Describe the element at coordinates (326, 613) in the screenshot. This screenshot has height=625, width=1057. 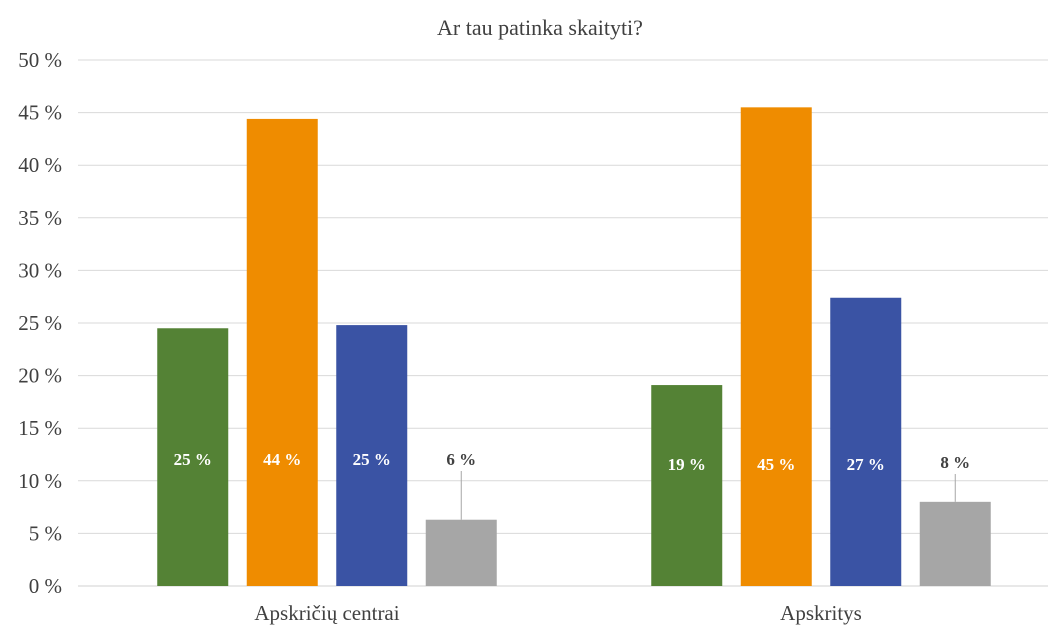
I see `x-tick-label: Apskričių centrai` at that location.